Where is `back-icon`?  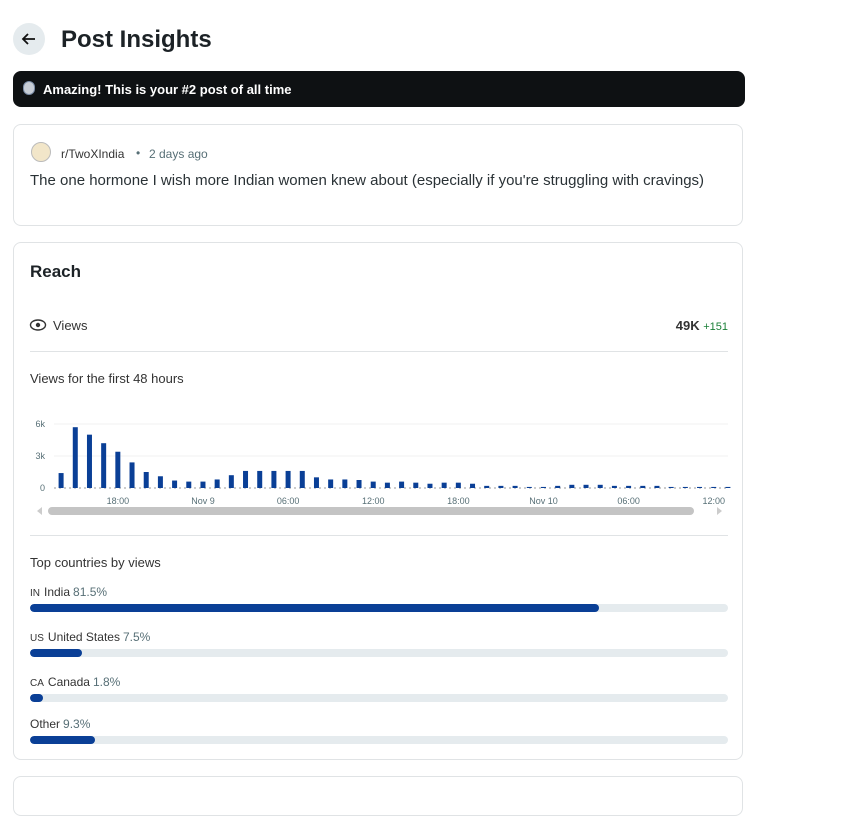
back-icon is located at coordinates (28, 39).